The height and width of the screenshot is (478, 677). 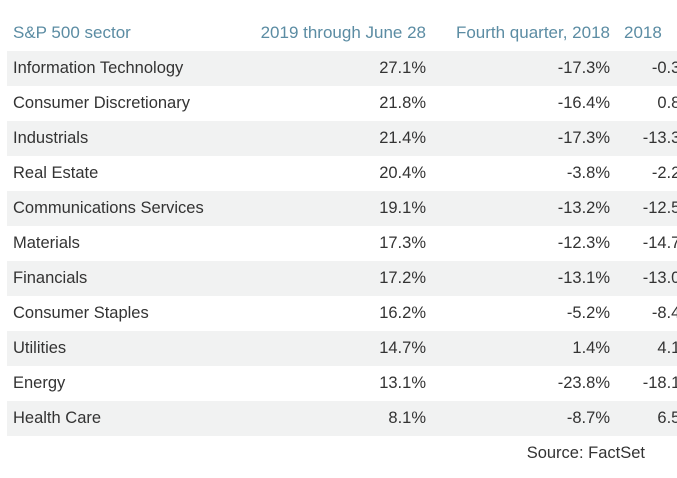 I want to click on table-row: Materials 17.3% -12.3% -14.7%, so click(x=342, y=243).